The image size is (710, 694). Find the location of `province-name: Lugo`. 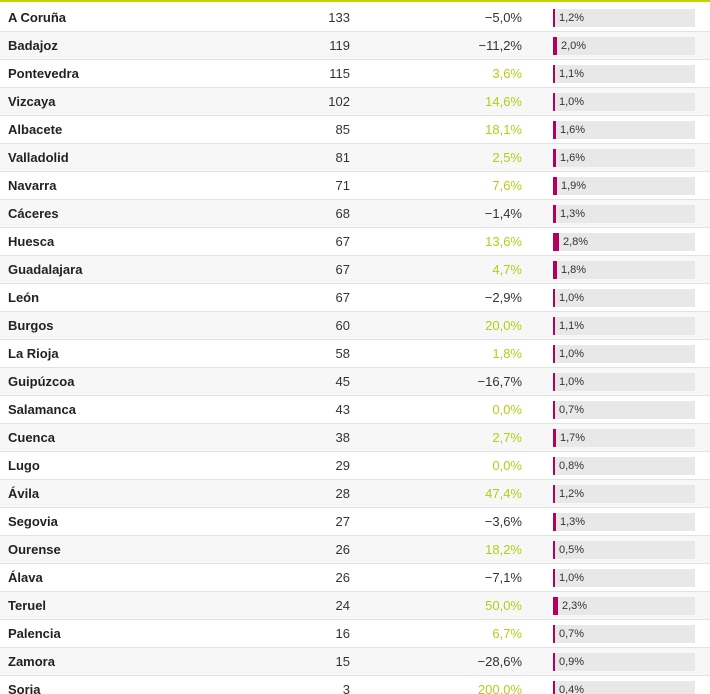

province-name: Lugo is located at coordinates (24, 465).